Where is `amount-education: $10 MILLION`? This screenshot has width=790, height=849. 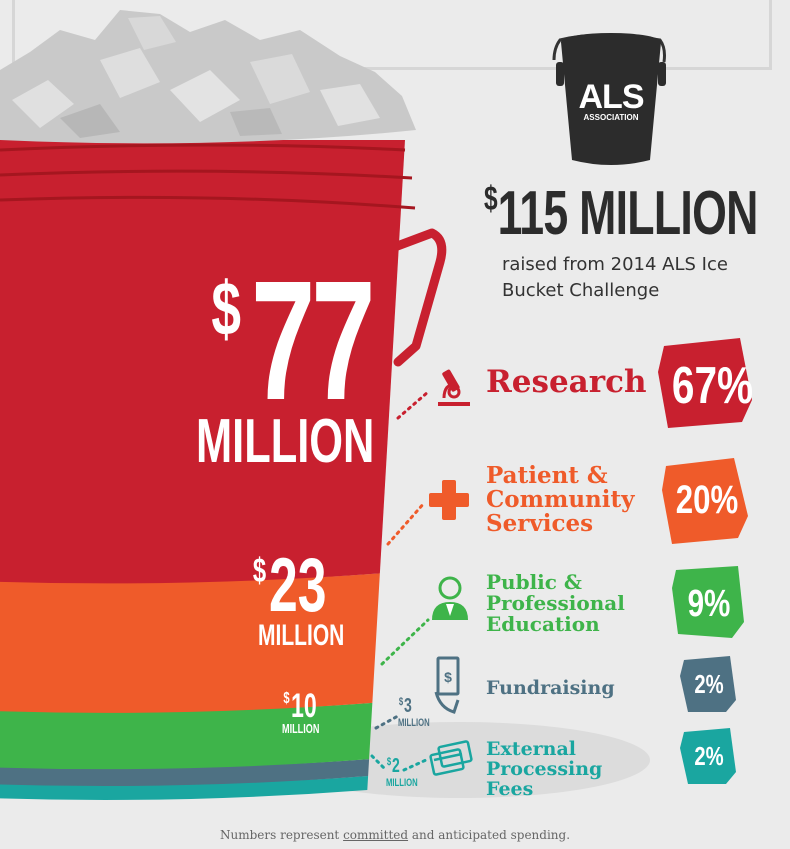
amount-education: $10 MILLION is located at coordinates (308, 711).